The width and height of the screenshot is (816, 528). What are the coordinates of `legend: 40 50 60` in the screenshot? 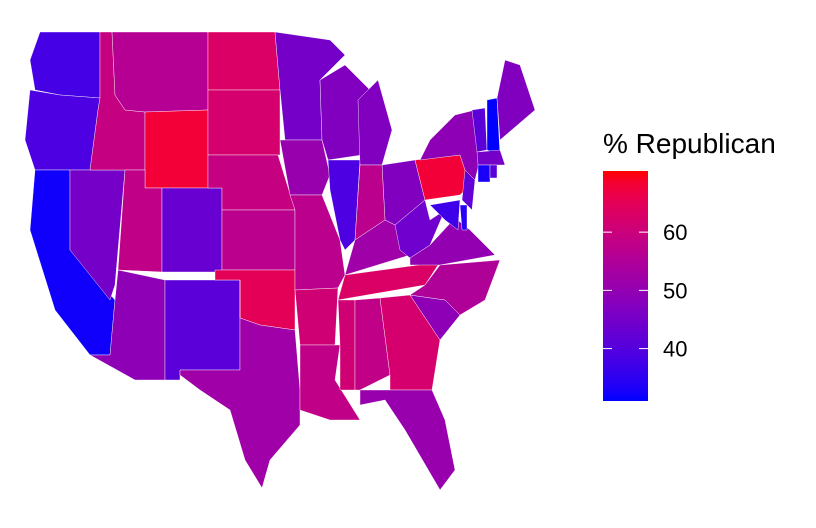 It's located at (645, 286).